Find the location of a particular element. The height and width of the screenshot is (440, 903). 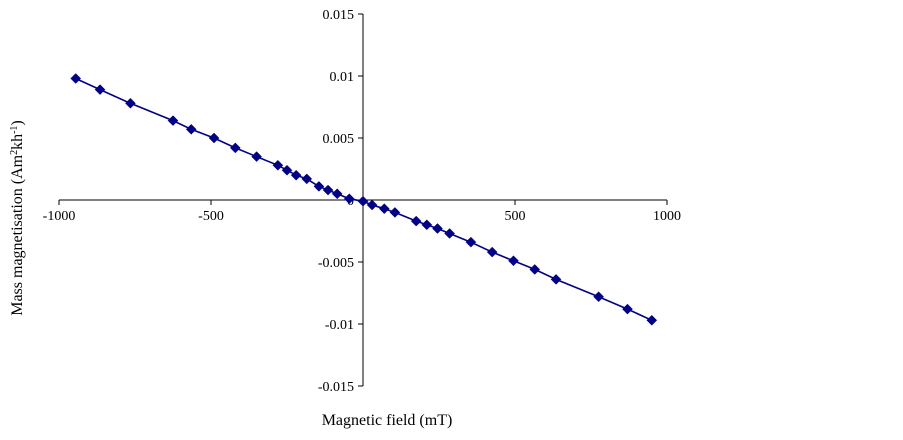

x-tick-label: -500 is located at coordinates (211, 216).